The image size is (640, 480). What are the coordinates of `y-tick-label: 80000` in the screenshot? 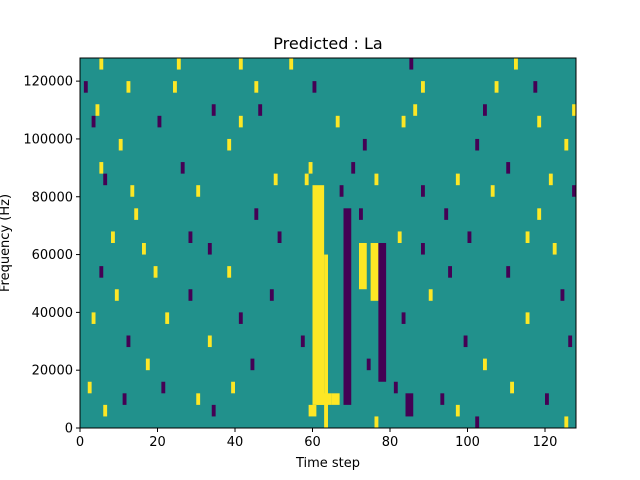 It's located at (52, 197).